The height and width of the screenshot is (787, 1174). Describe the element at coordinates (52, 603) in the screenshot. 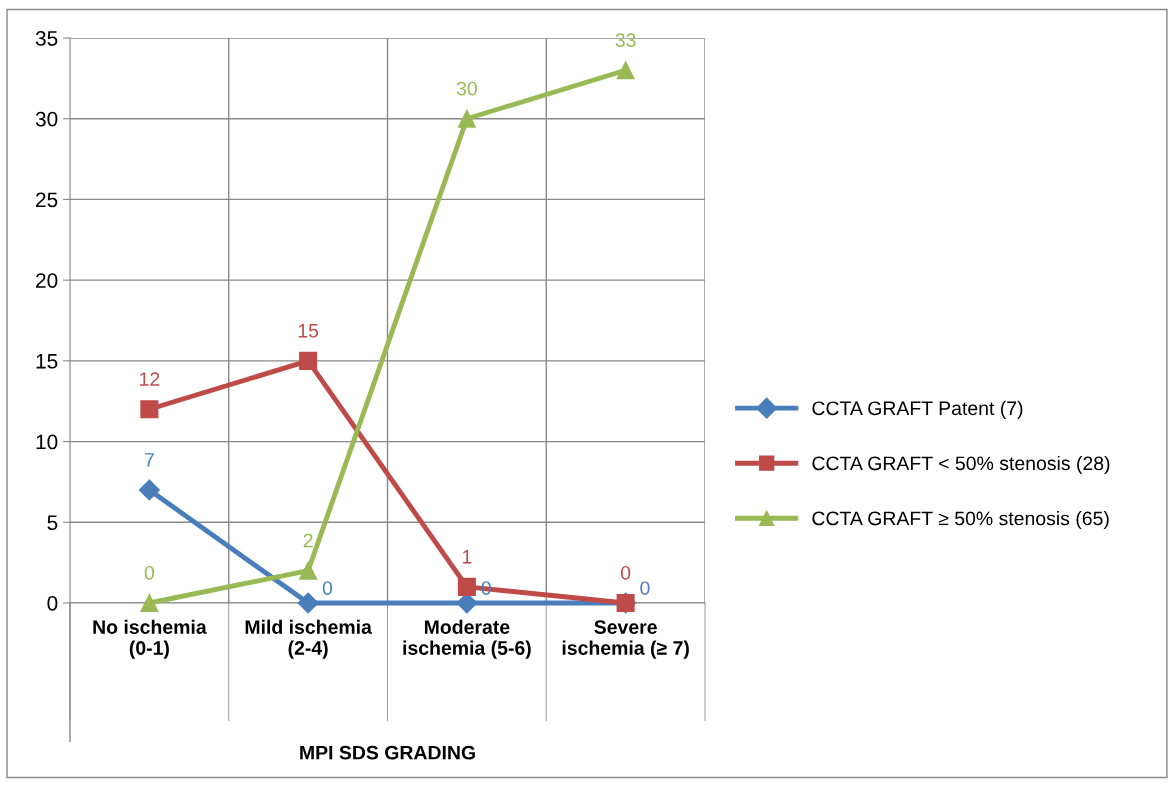

I see `y-tick-label: 0` at that location.